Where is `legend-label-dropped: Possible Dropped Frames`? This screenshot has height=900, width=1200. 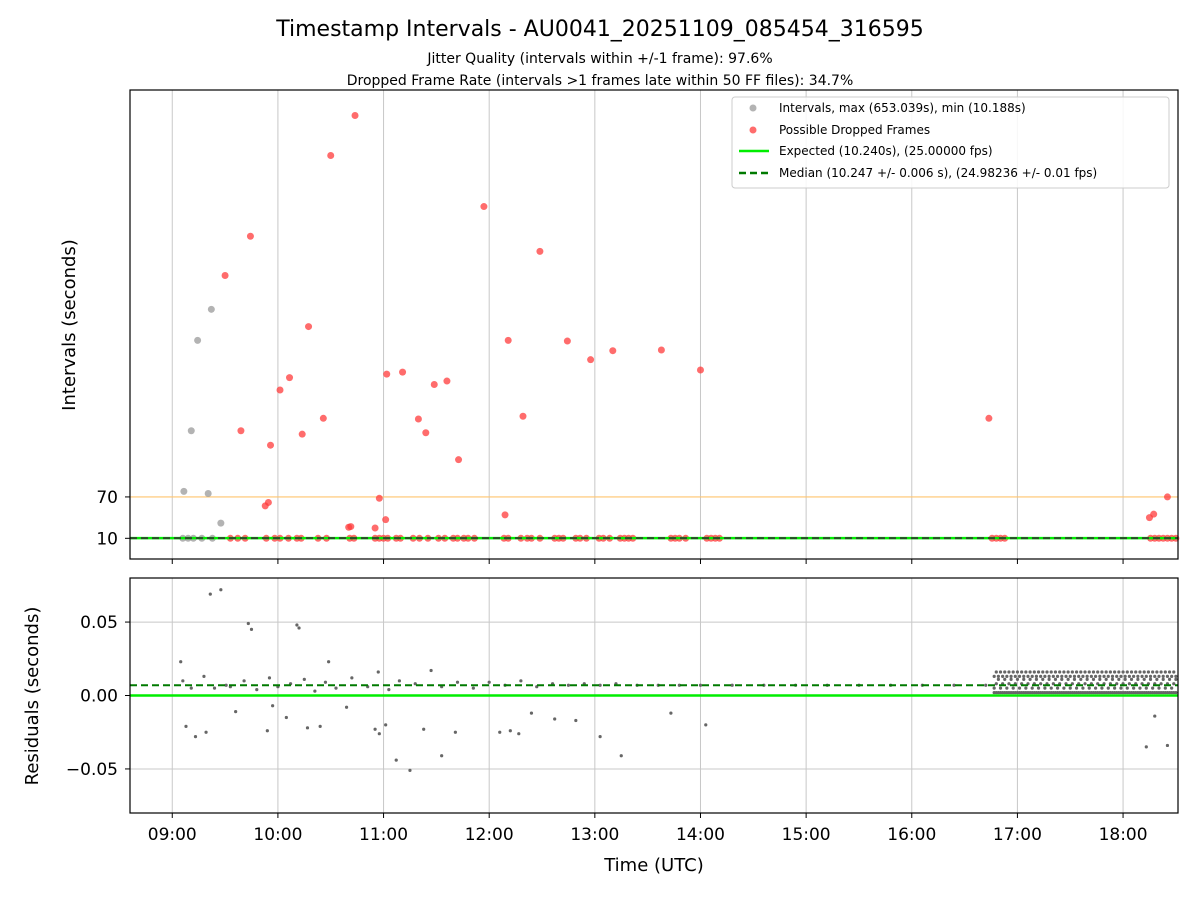 legend-label-dropped: Possible Dropped Frames is located at coordinates (854, 130).